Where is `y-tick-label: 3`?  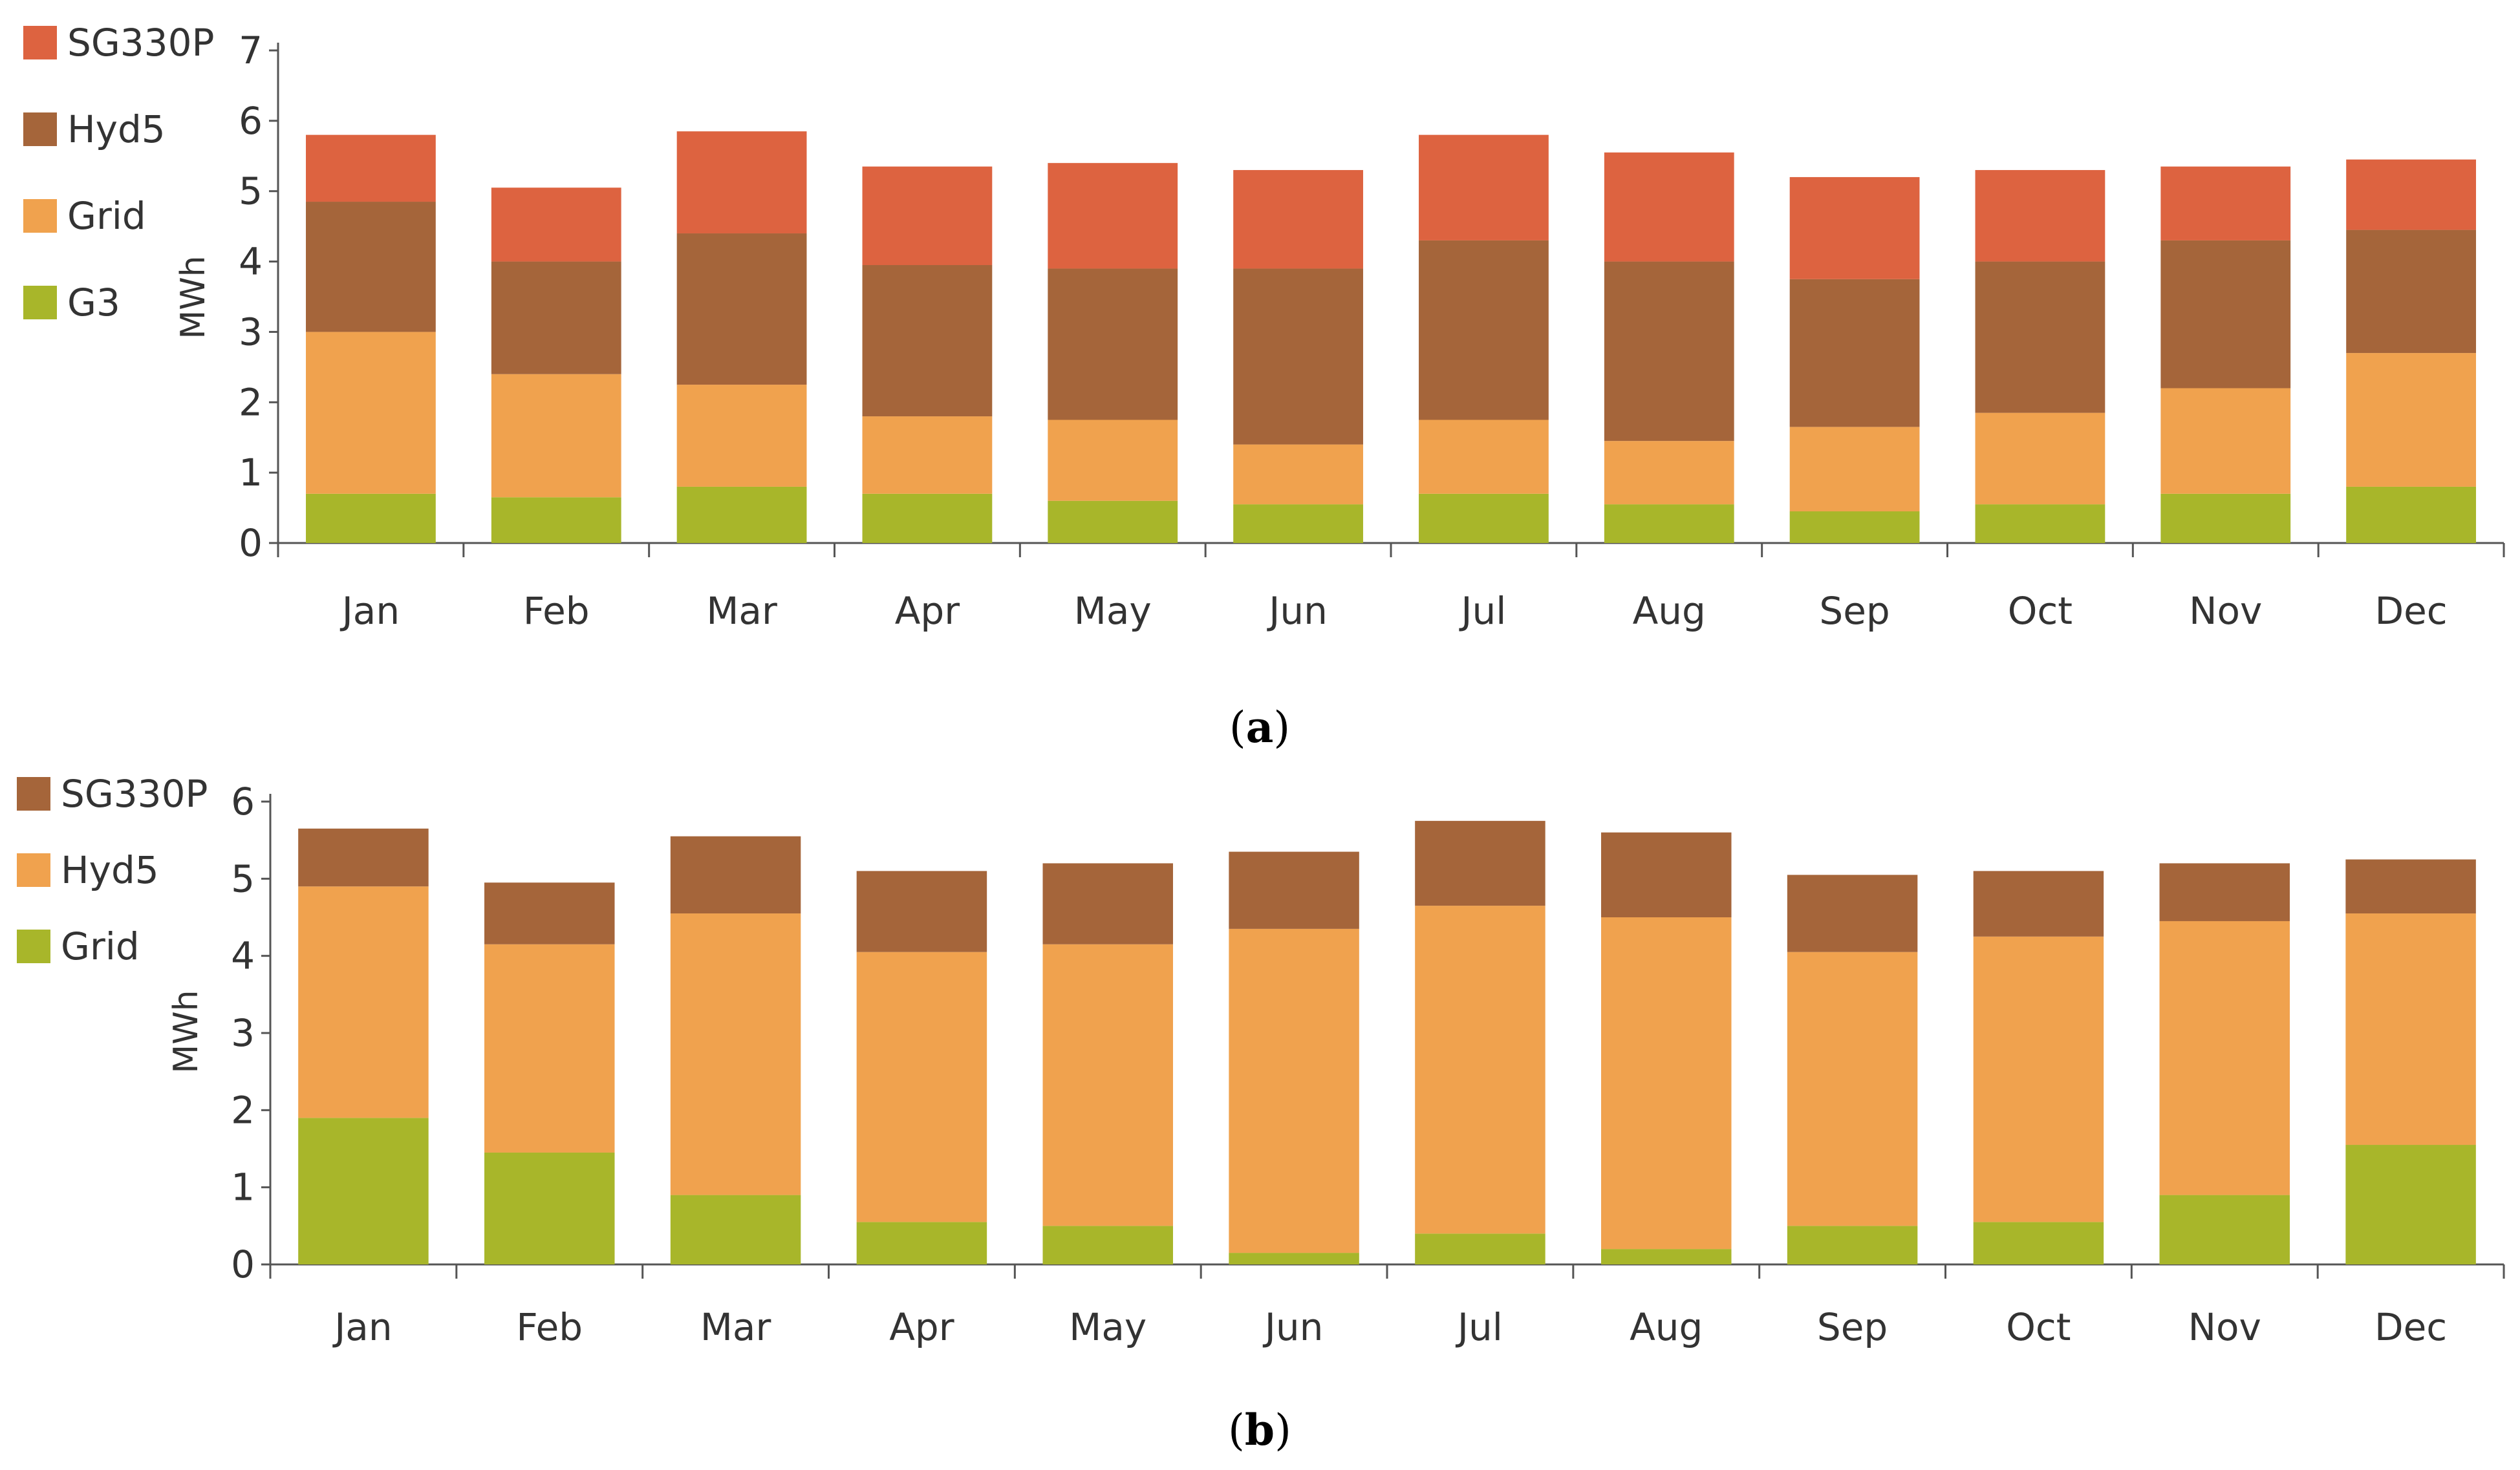 y-tick-label: 3 is located at coordinates (243, 1033).